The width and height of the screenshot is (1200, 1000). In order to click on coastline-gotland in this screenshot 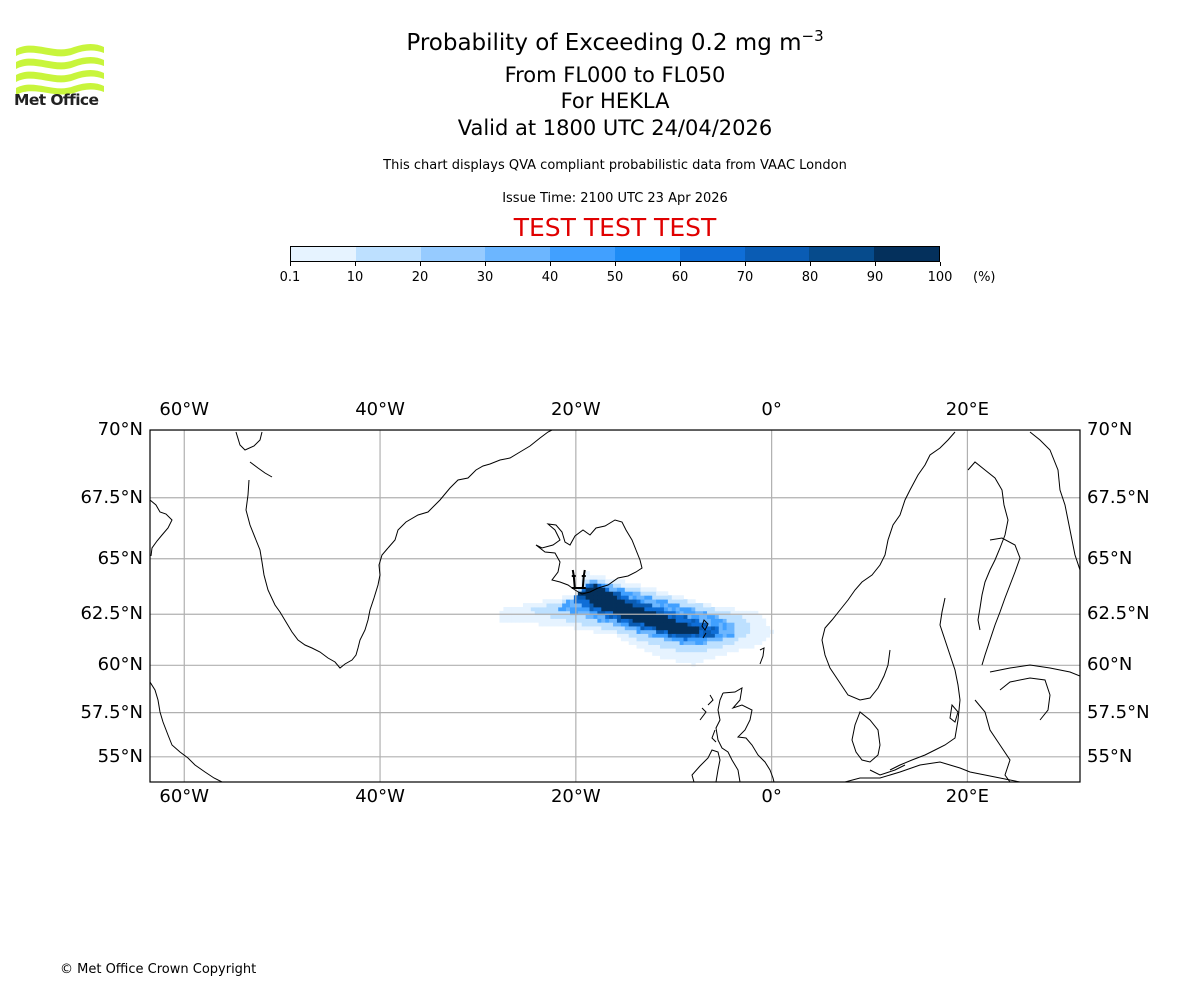, I will do `click(954, 713)`.